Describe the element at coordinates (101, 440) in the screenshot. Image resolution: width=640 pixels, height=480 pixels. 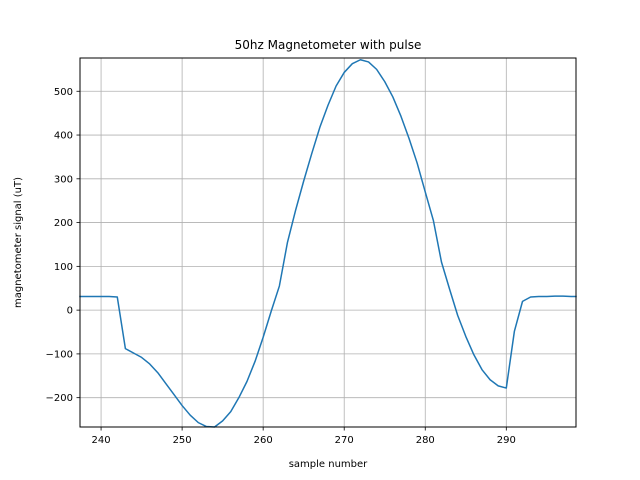
I see `x-tick-label: 240` at that location.